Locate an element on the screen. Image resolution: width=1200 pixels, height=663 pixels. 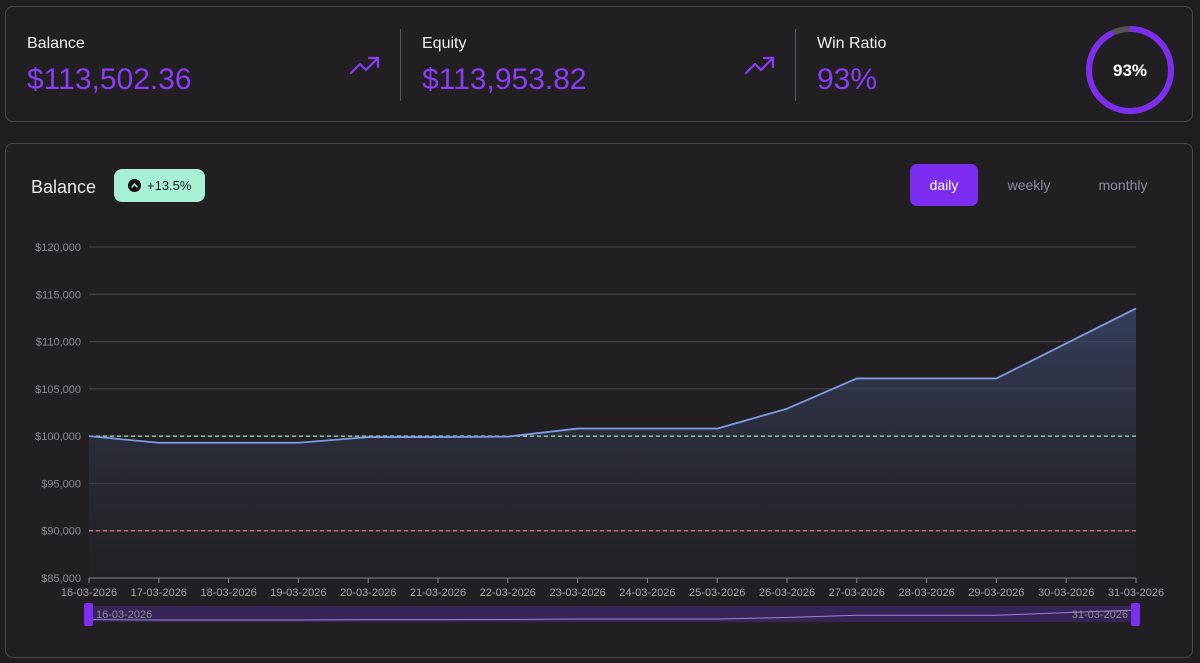
equity-label: Equity is located at coordinates (444, 43).